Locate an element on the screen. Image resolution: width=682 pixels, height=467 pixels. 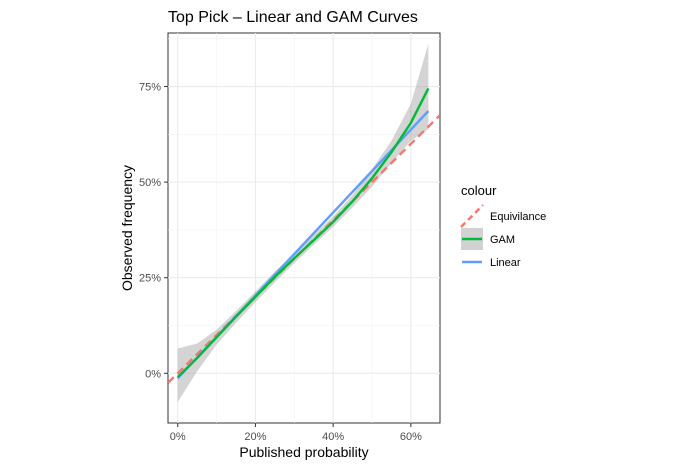
legend-label: Linear is located at coordinates (505, 263).